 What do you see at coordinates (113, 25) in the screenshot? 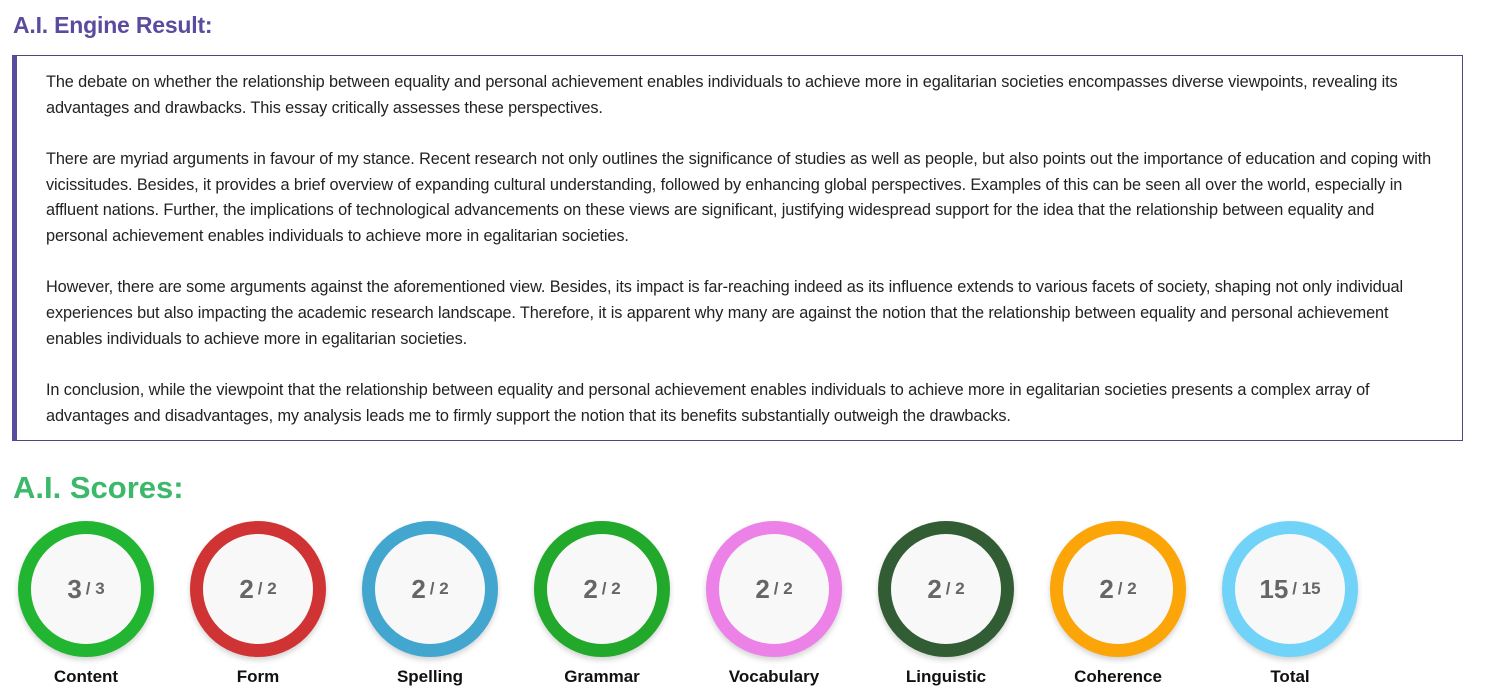
I see `engine-result-heading: A.I. Engine Result:` at bounding box center [113, 25].